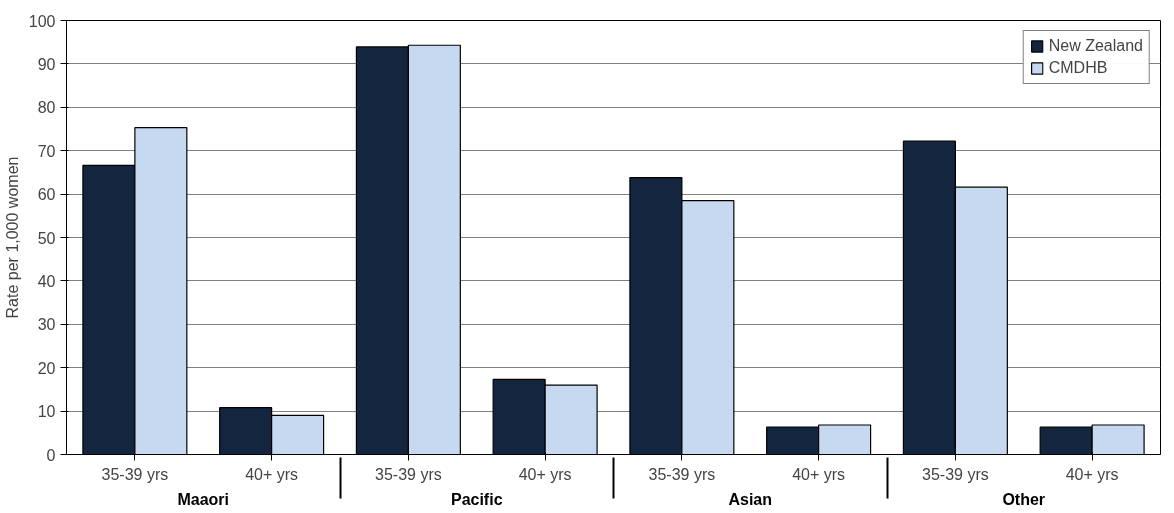 Image resolution: width=1174 pixels, height=513 pixels. Describe the element at coordinates (46, 64) in the screenshot. I see `y-tick-label: 90` at that location.